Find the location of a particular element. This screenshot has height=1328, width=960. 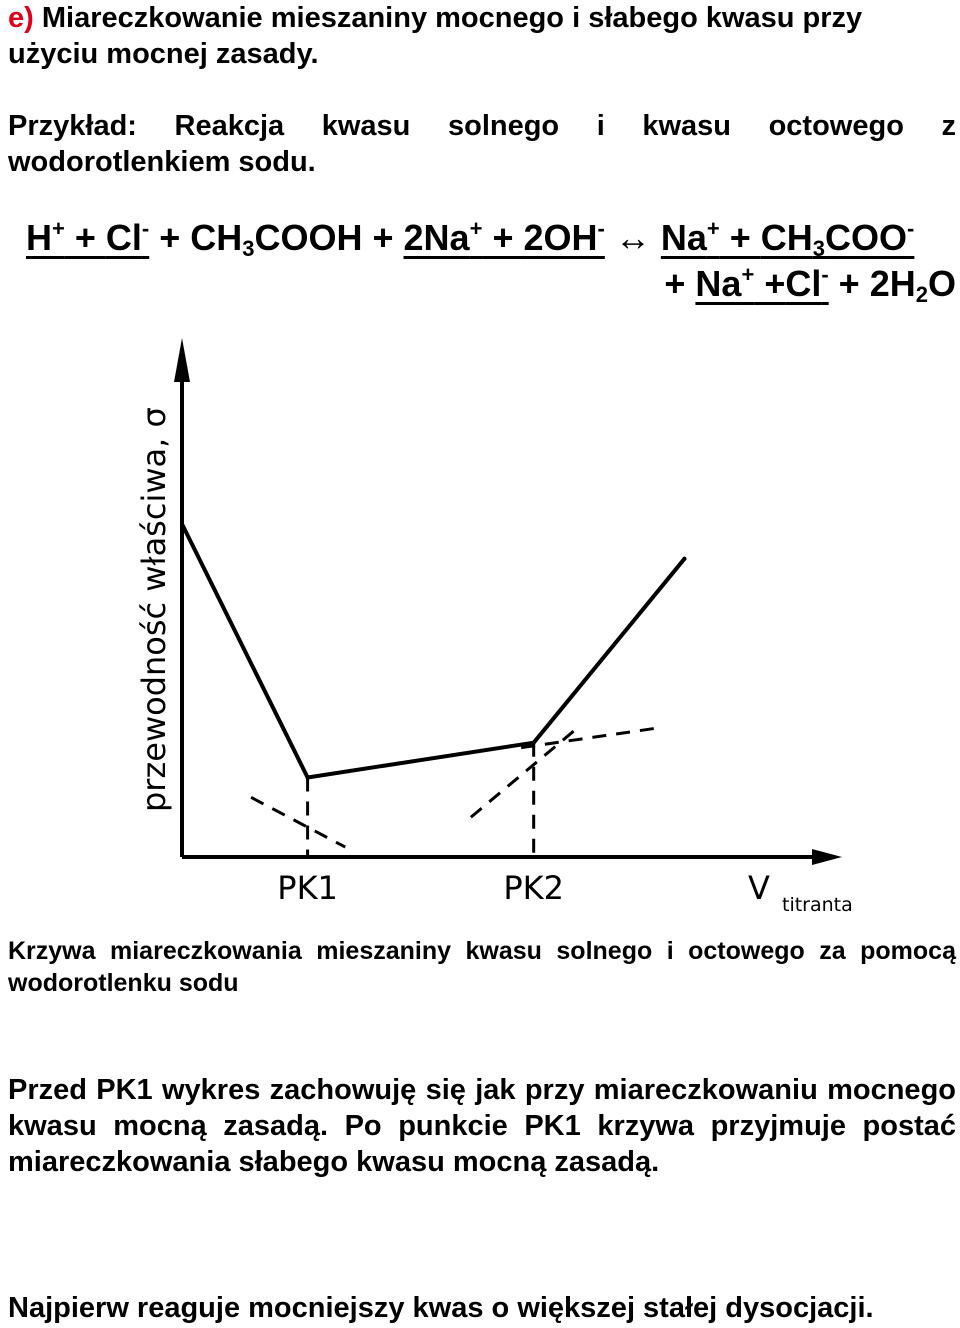

section-marker: e) is located at coordinates (21, 18).